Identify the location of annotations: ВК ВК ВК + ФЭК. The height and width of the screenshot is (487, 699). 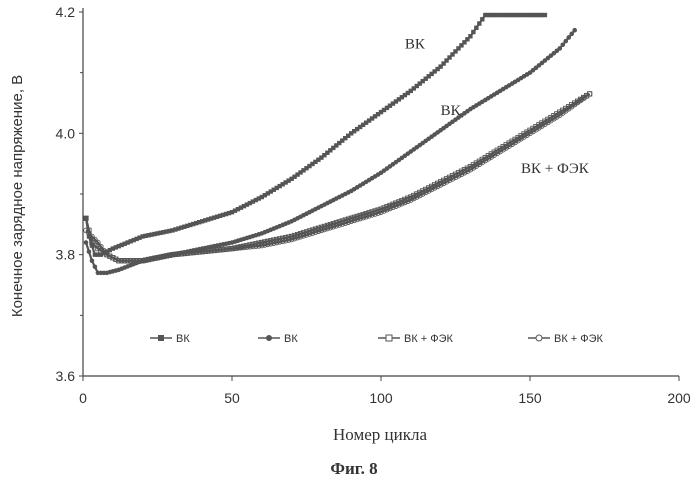
(497, 106).